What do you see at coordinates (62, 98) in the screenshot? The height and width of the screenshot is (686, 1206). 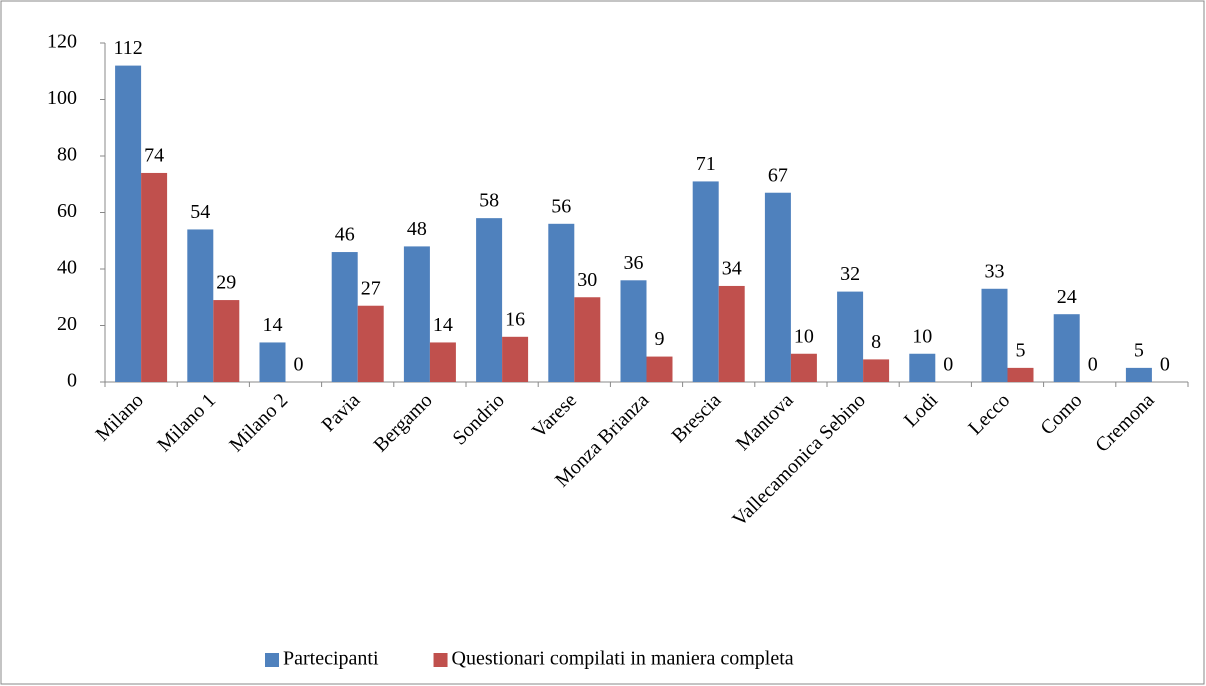 I see `y-tick-label: 100` at bounding box center [62, 98].